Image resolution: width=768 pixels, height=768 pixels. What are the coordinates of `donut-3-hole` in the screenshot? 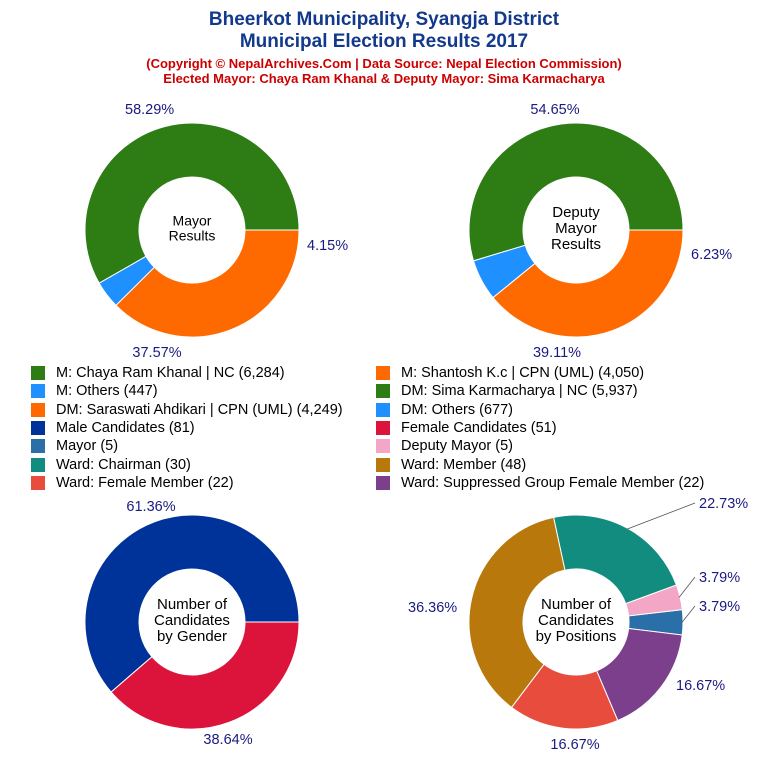 It's located at (192, 622).